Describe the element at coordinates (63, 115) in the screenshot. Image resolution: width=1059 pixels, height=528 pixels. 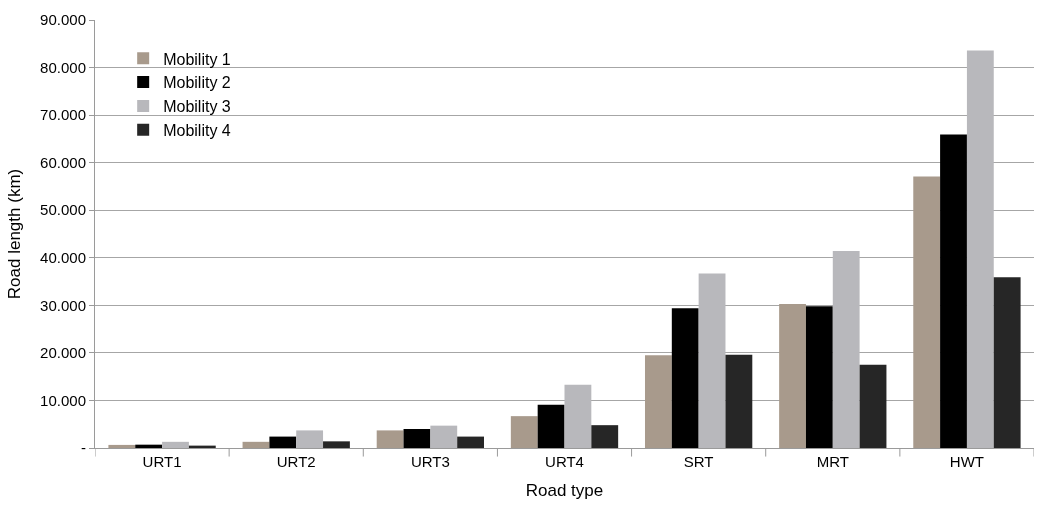
I see `y-tick-label: 70.000` at that location.